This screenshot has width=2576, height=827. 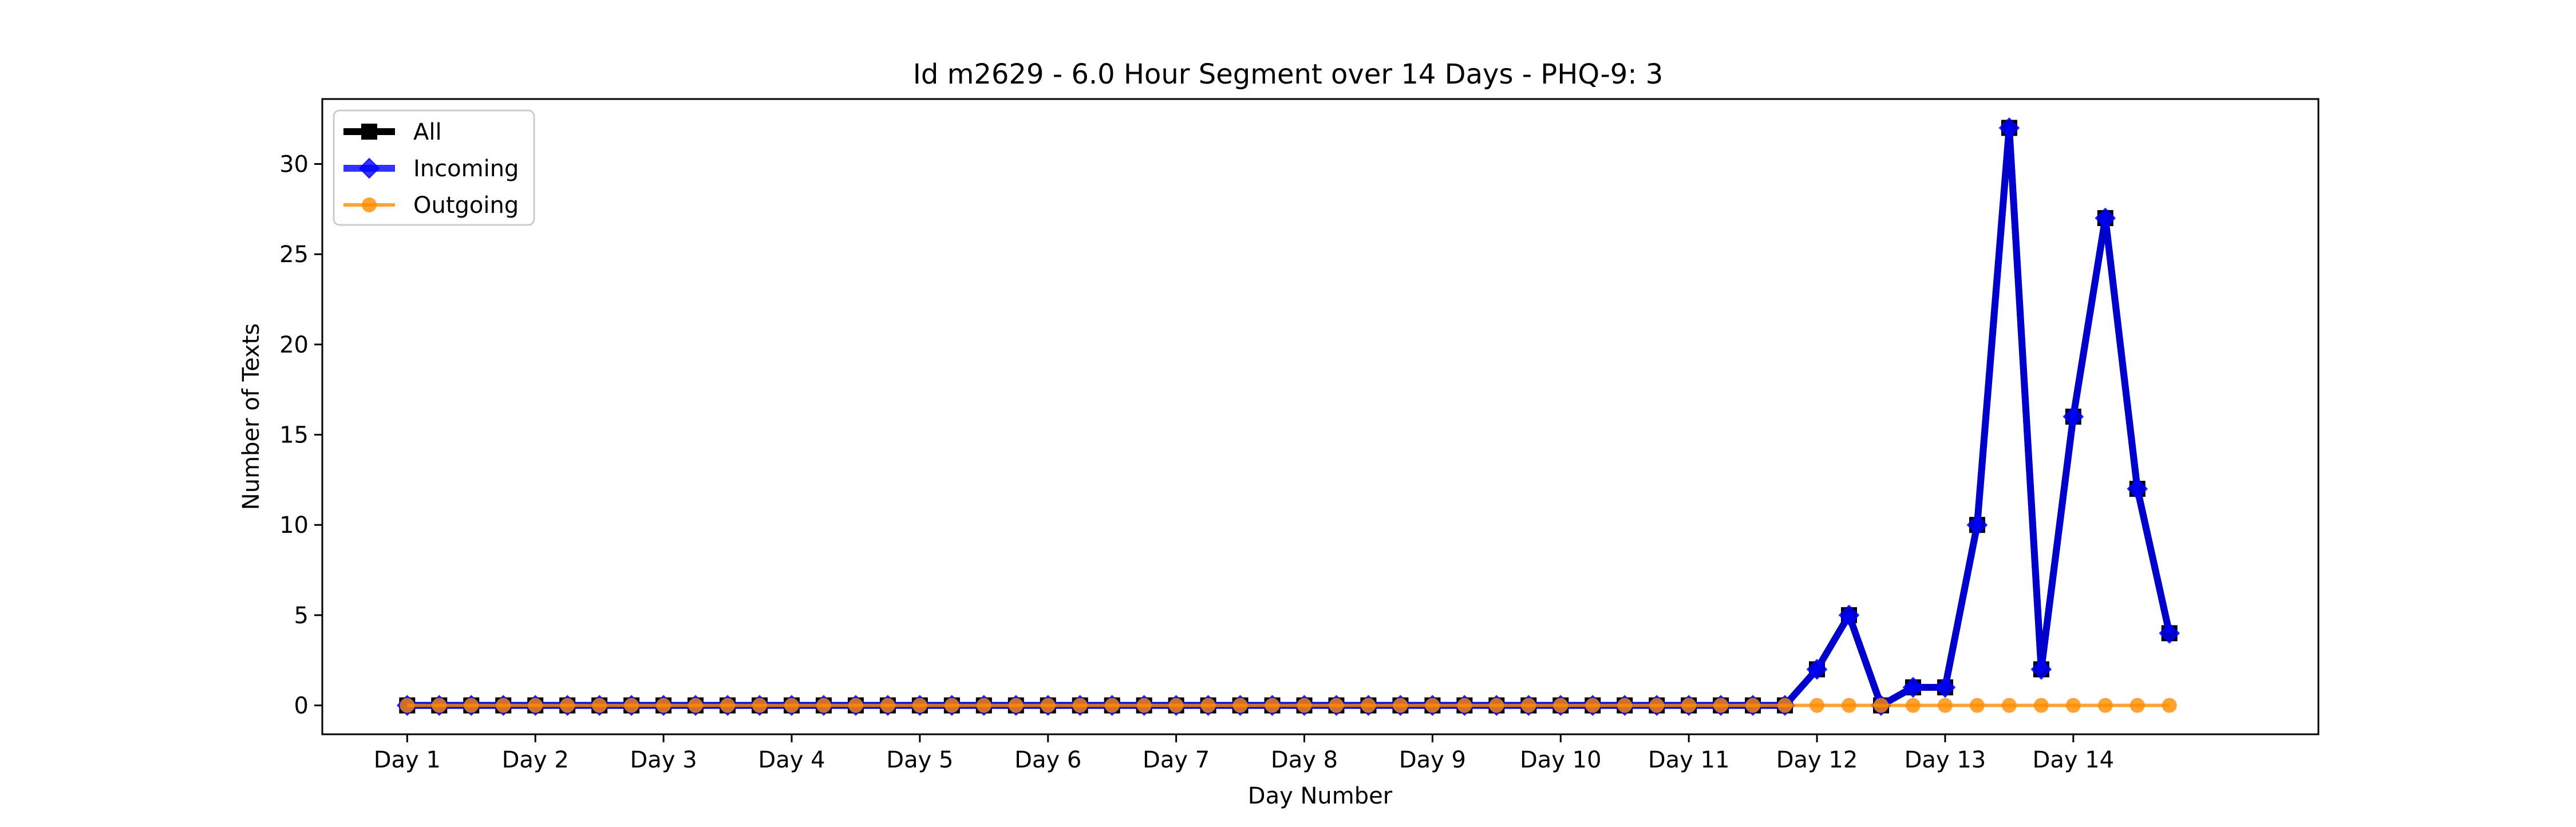 I want to click on x-tick-label: Day 12, so click(x=1817, y=760).